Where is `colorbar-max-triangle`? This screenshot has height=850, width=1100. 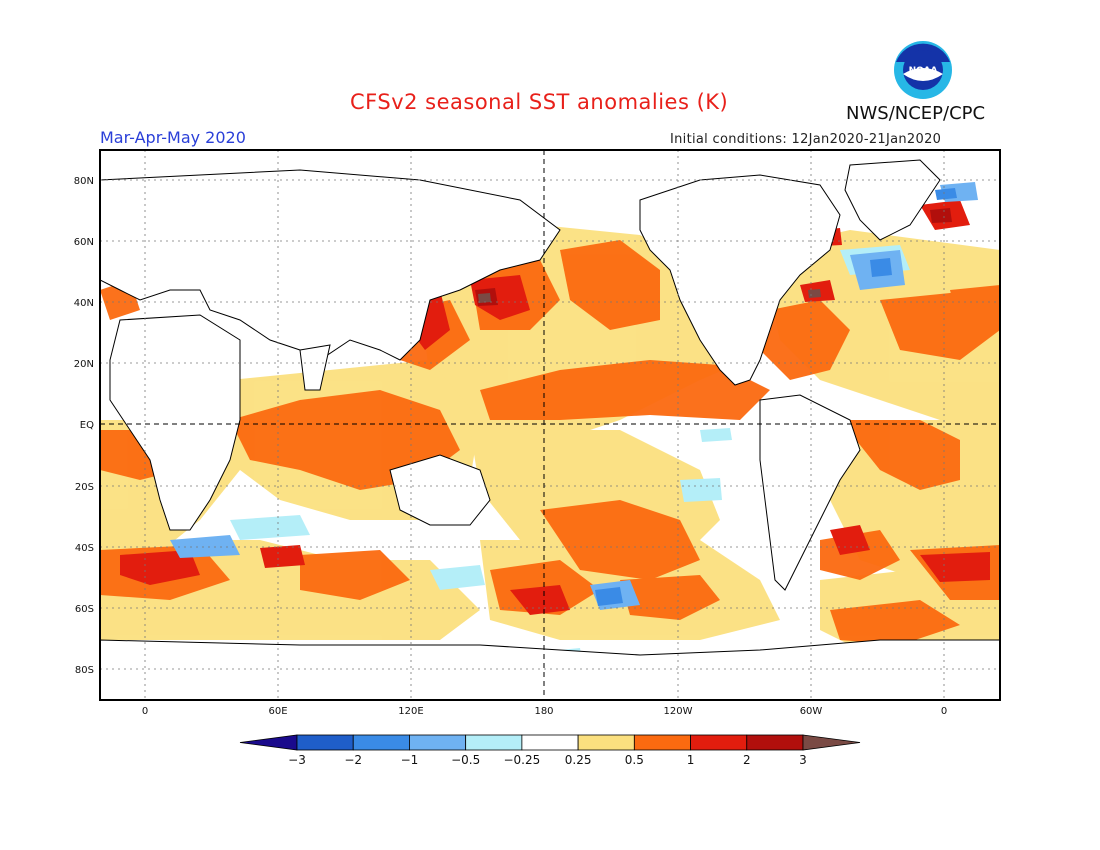
colorbar-max-triangle is located at coordinates (831, 742).